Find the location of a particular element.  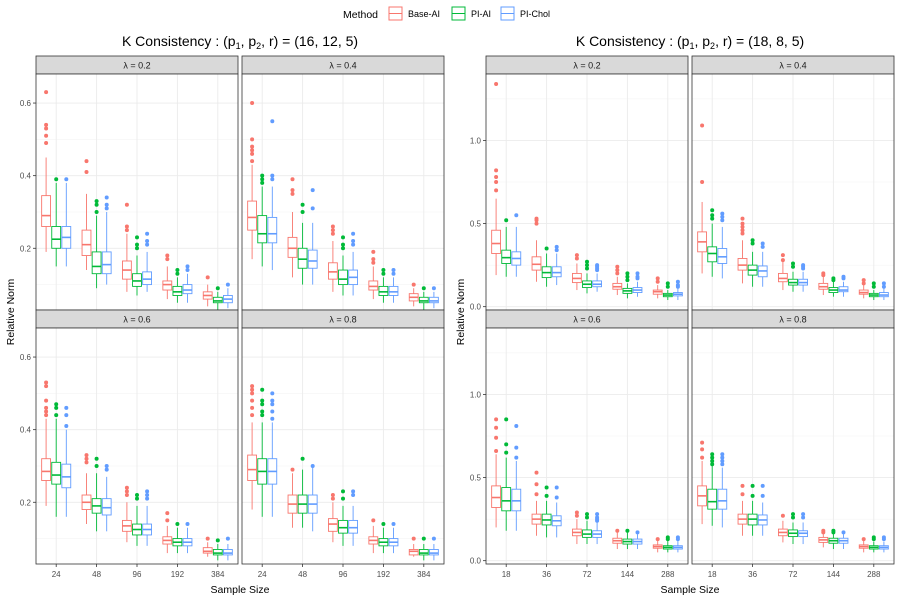

left-facet-3-box-96-base-ai-outlier is located at coordinates (126, 491).